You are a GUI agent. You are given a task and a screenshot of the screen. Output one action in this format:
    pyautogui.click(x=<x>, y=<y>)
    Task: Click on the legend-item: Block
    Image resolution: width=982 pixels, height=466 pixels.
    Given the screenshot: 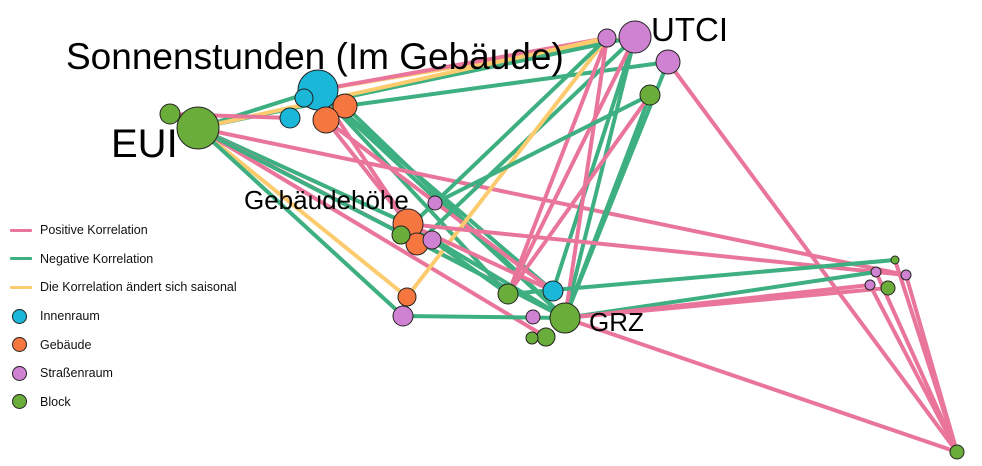 What is the action you would take?
    pyautogui.click(x=123, y=402)
    